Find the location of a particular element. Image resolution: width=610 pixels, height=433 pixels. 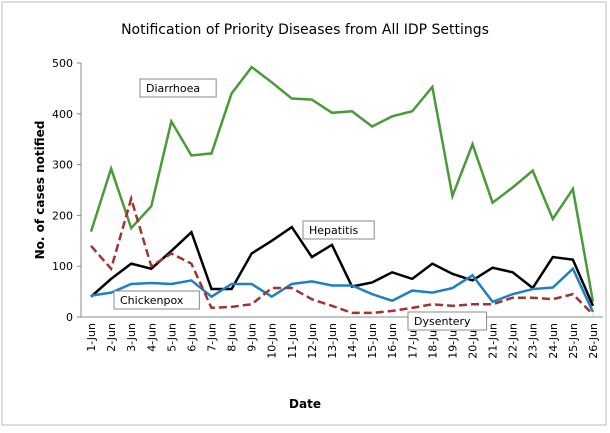

x-tick-label: 20-Jun is located at coordinates (473, 341).